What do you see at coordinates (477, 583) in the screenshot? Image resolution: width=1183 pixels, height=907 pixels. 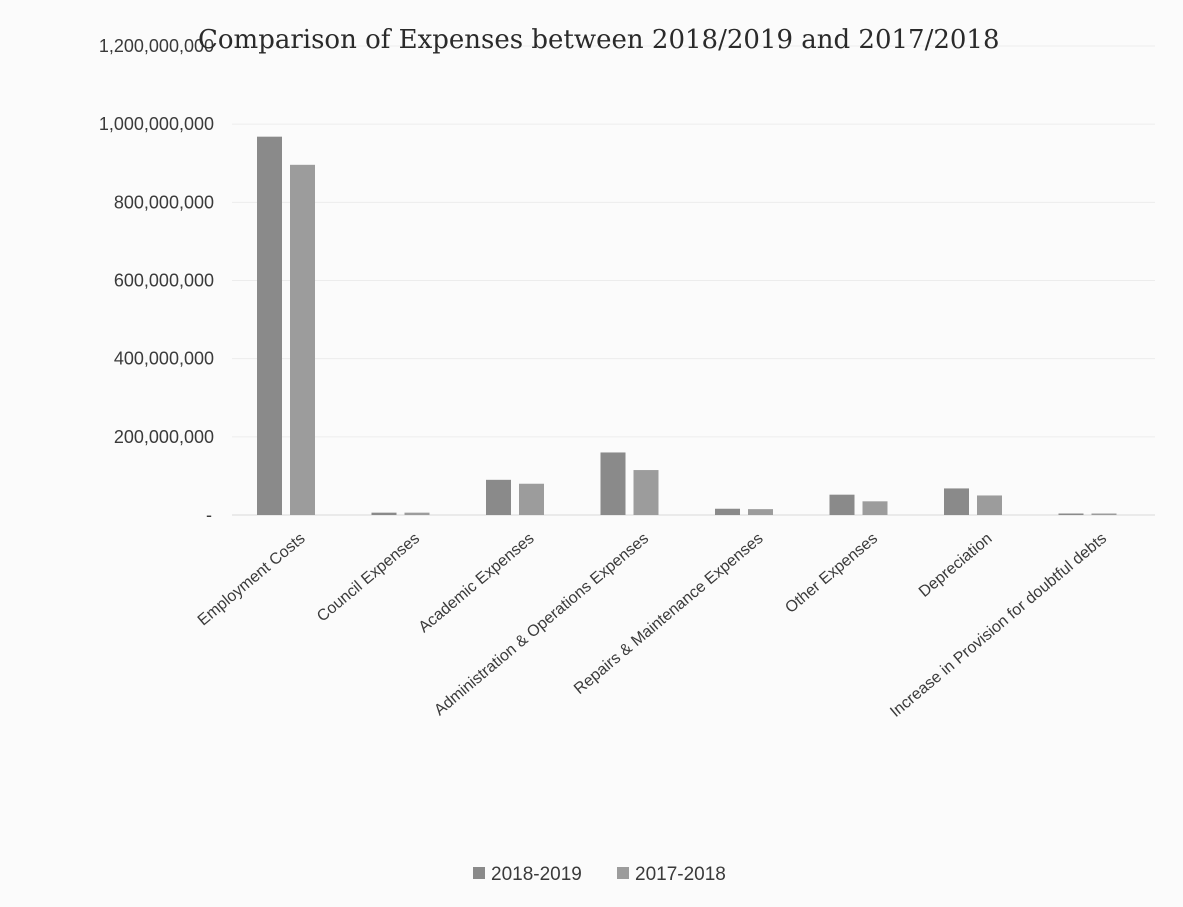 I see `x-category-label: Academic Expenses` at bounding box center [477, 583].